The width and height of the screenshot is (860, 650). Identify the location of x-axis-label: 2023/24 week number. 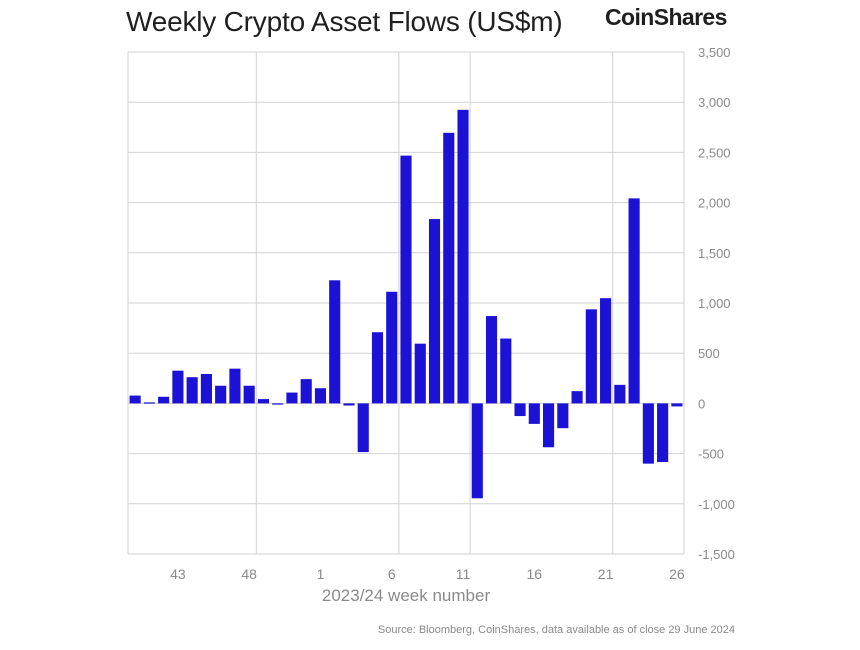
(430, 596).